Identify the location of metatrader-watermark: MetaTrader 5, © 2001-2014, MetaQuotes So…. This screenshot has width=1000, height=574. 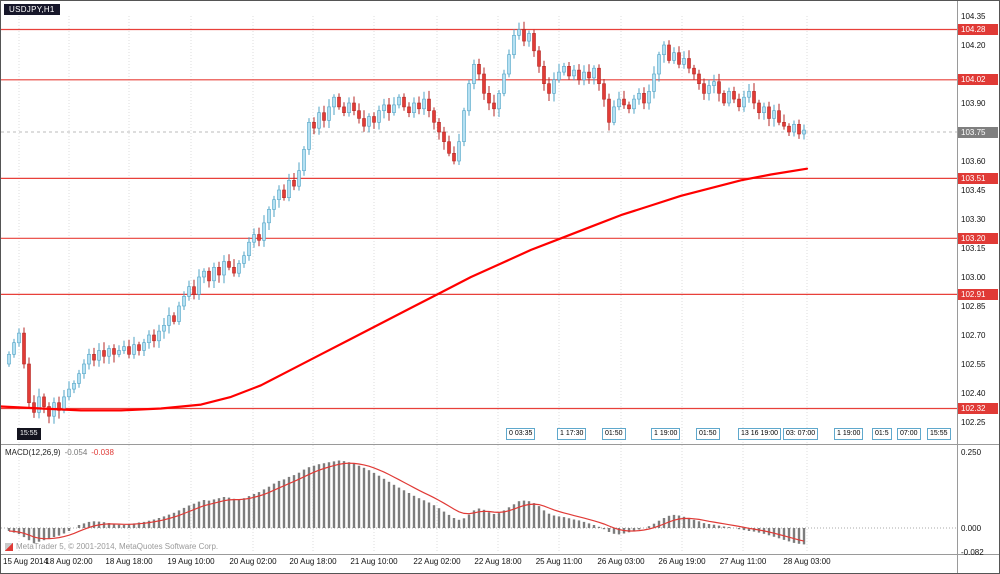
(111, 546).